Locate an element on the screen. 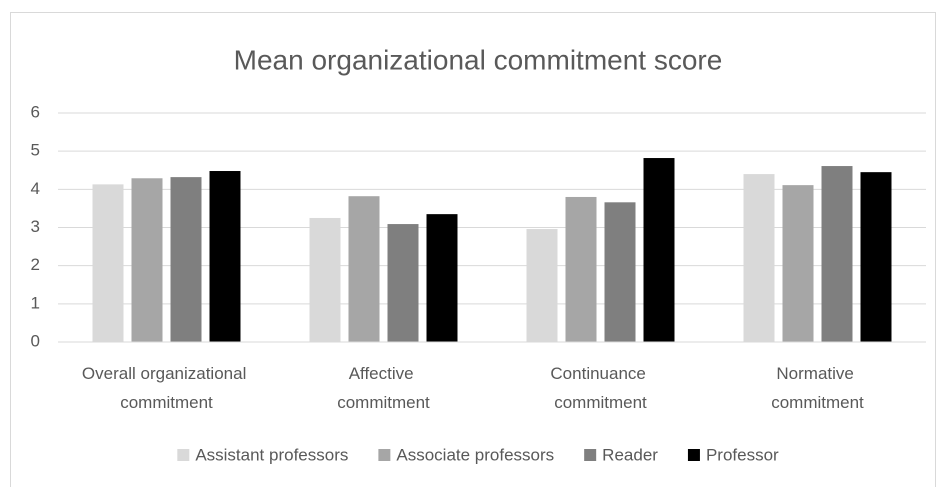 The image size is (936, 487). y-tick-label: 2 is located at coordinates (35, 264).